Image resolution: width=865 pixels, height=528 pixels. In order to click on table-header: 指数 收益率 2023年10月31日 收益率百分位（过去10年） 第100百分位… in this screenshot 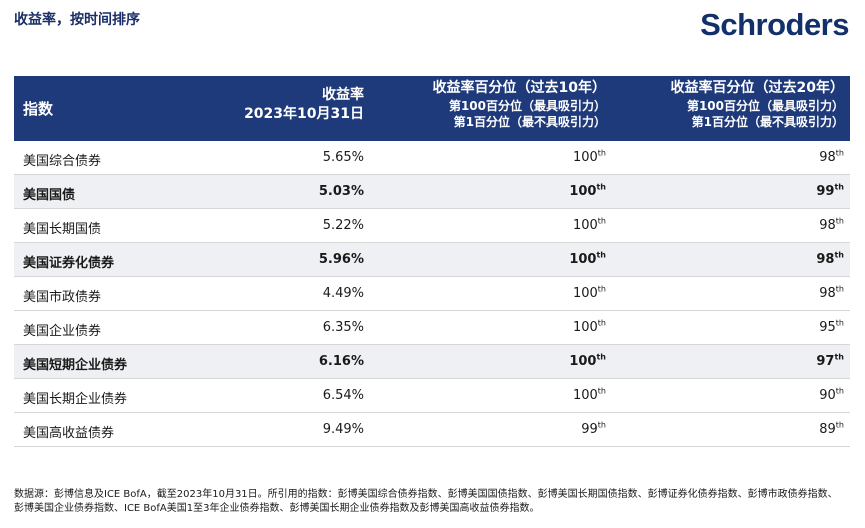, I will do `click(432, 108)`.